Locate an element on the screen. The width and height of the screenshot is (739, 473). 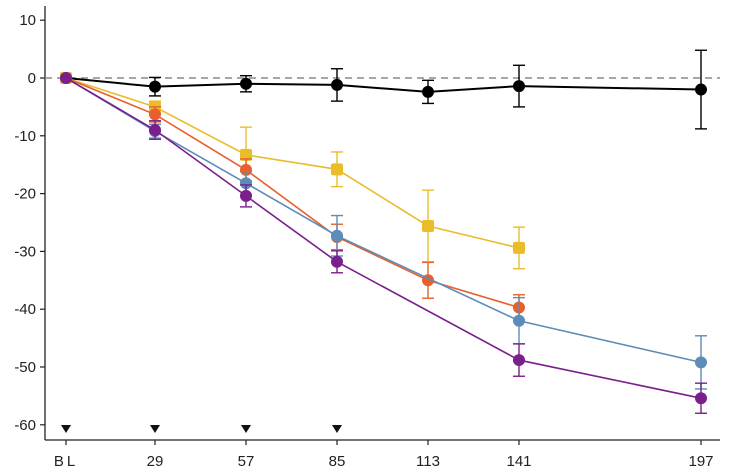
x-tick-label: 29 is located at coordinates (155, 461).